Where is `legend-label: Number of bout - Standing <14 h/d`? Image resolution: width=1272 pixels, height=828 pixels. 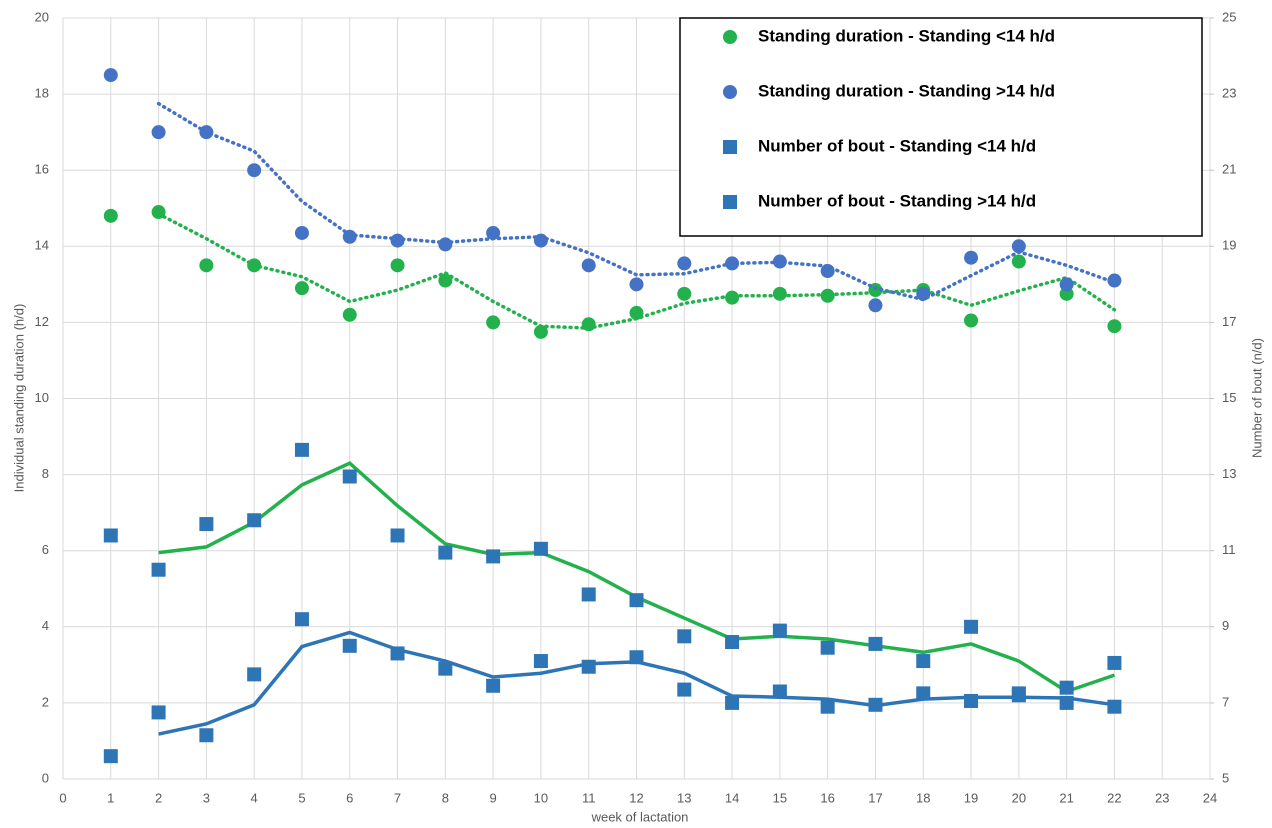
legend-label: Number of bout - Standing <14 h/d is located at coordinates (897, 145).